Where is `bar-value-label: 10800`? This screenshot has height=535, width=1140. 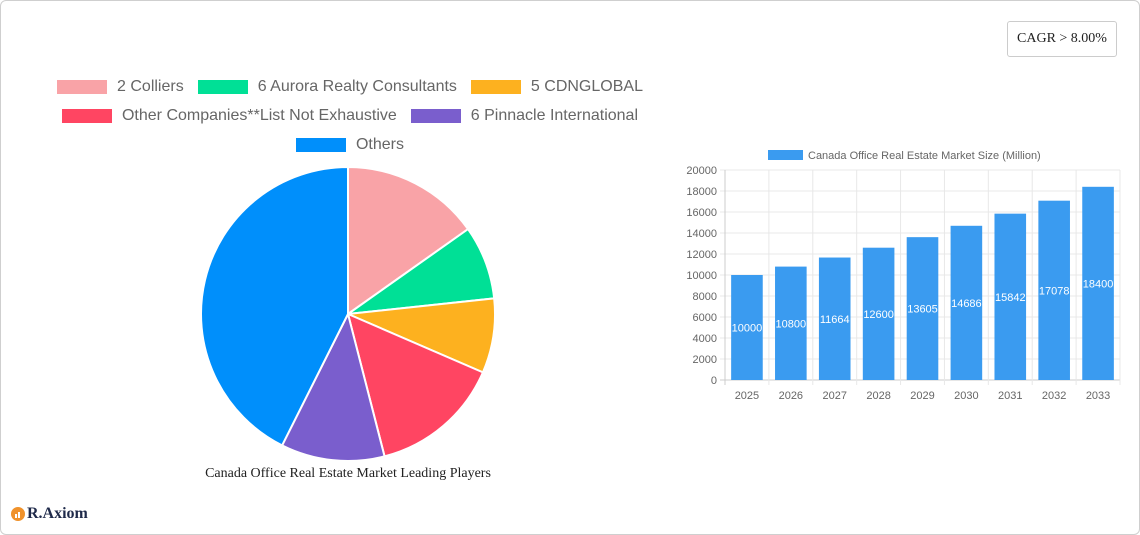 bar-value-label: 10800 is located at coordinates (791, 324).